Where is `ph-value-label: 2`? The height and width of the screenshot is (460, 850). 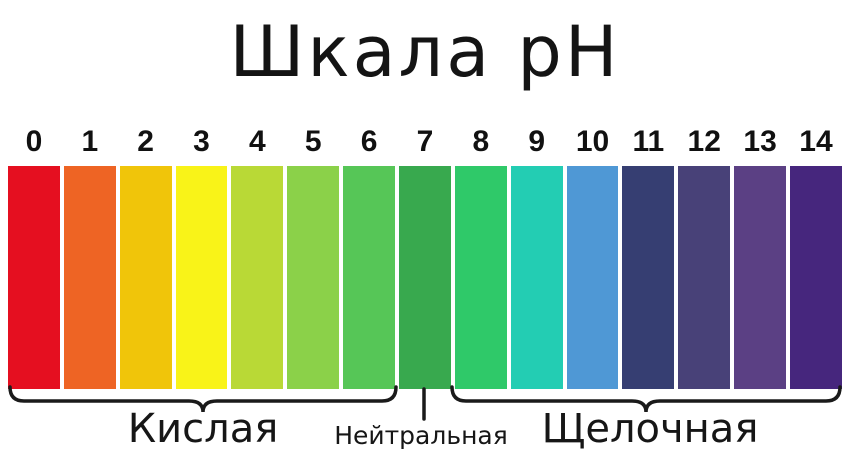 ph-value-label: 2 is located at coordinates (145, 141).